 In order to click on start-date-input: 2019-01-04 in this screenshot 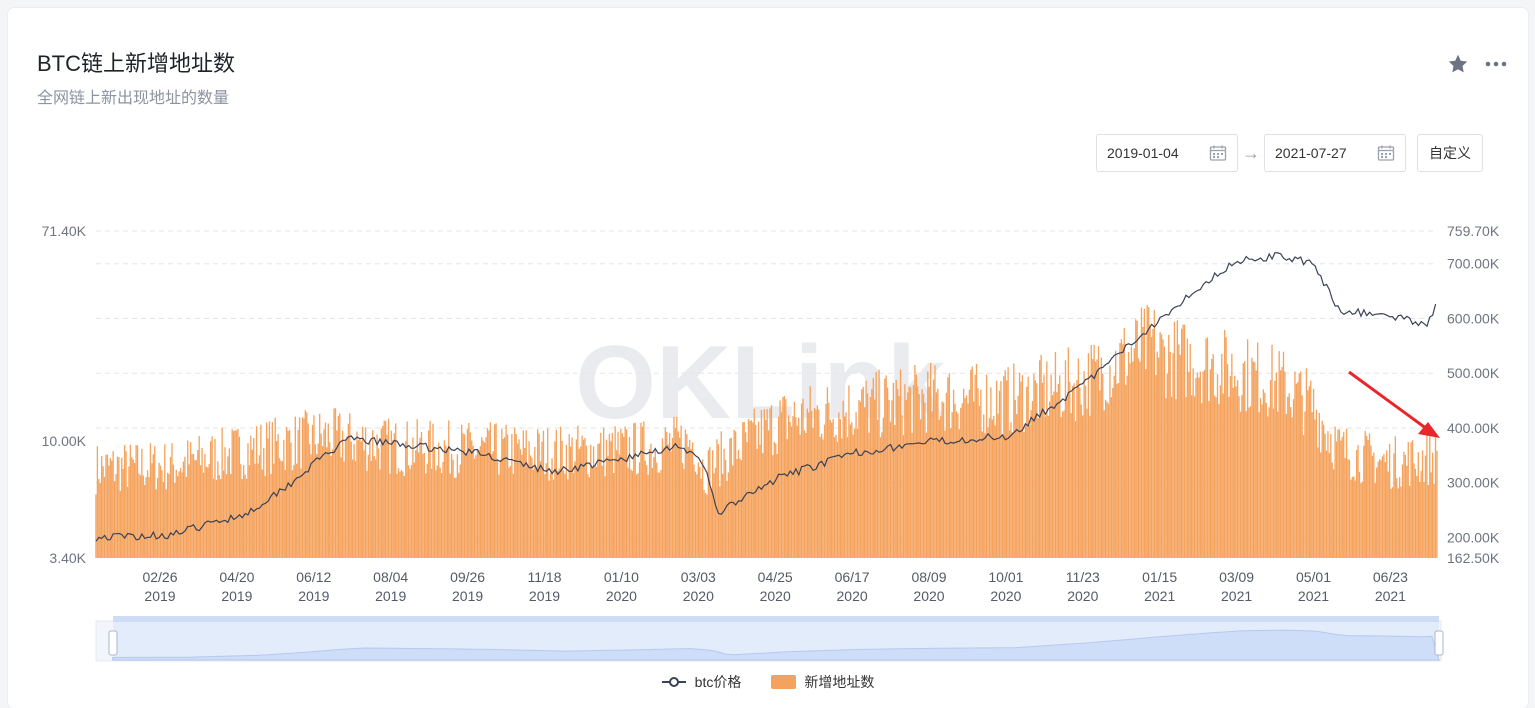, I will do `click(1167, 153)`.